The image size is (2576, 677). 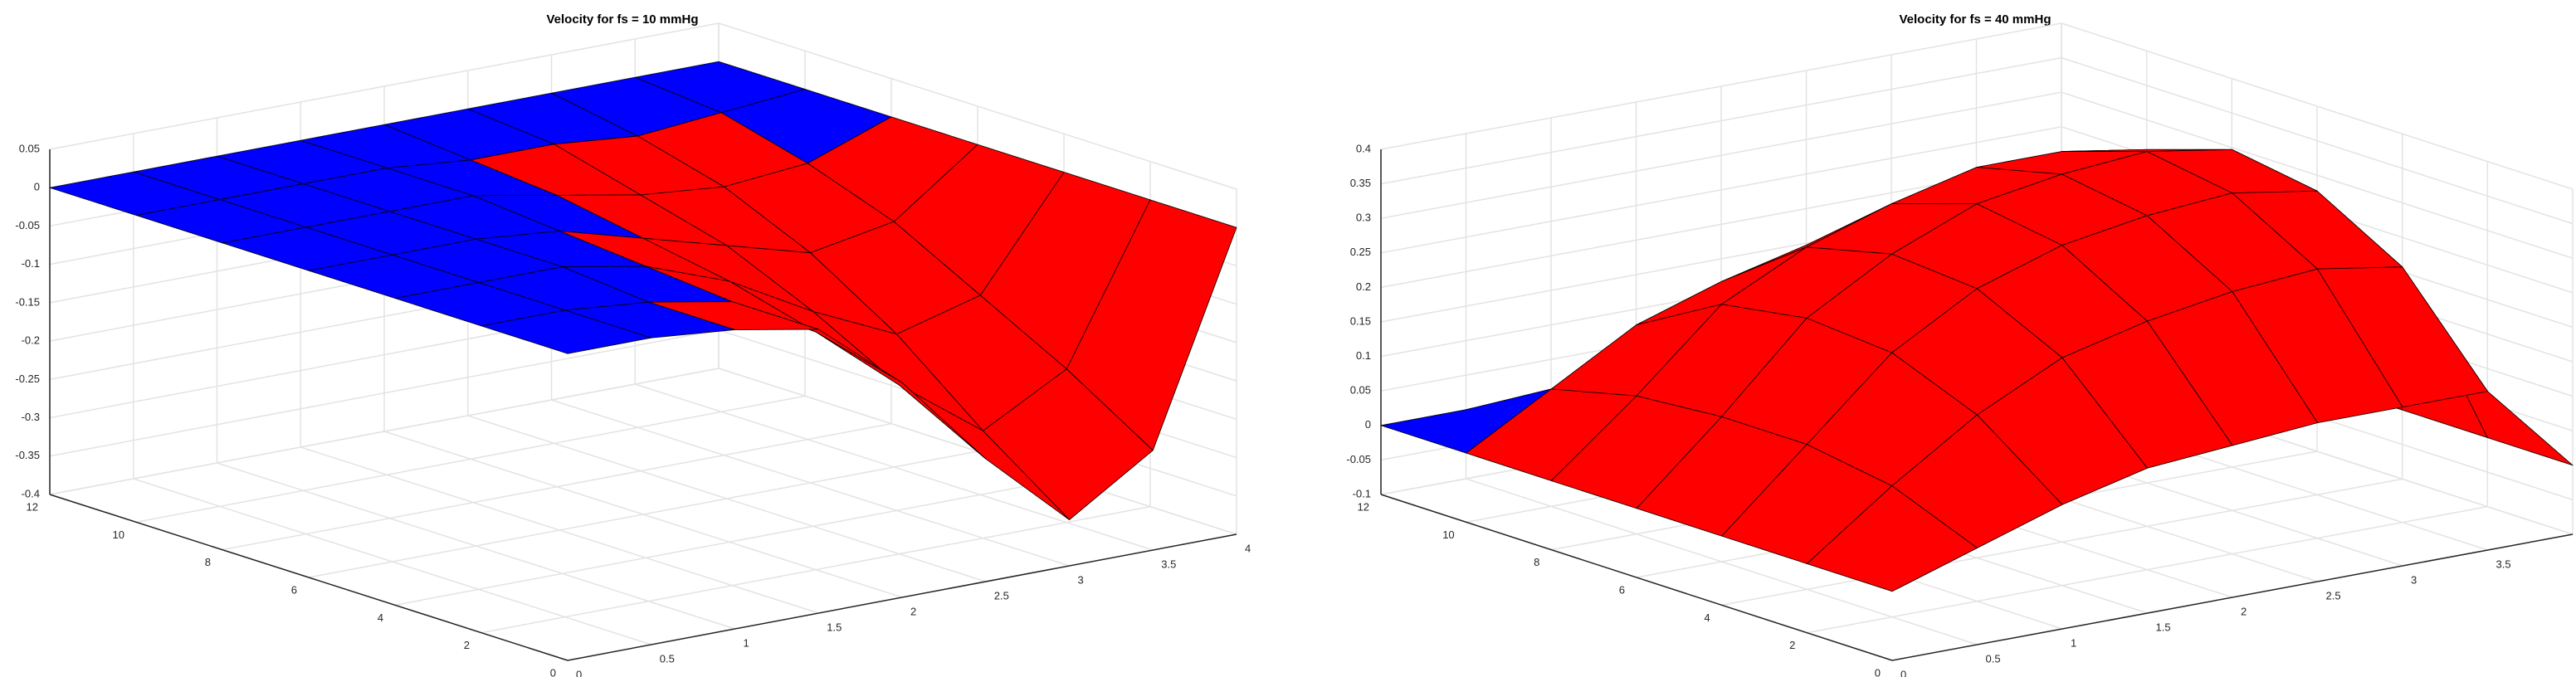 What do you see at coordinates (1364, 148) in the screenshot?
I see `z-tick-label: 0.4` at bounding box center [1364, 148].